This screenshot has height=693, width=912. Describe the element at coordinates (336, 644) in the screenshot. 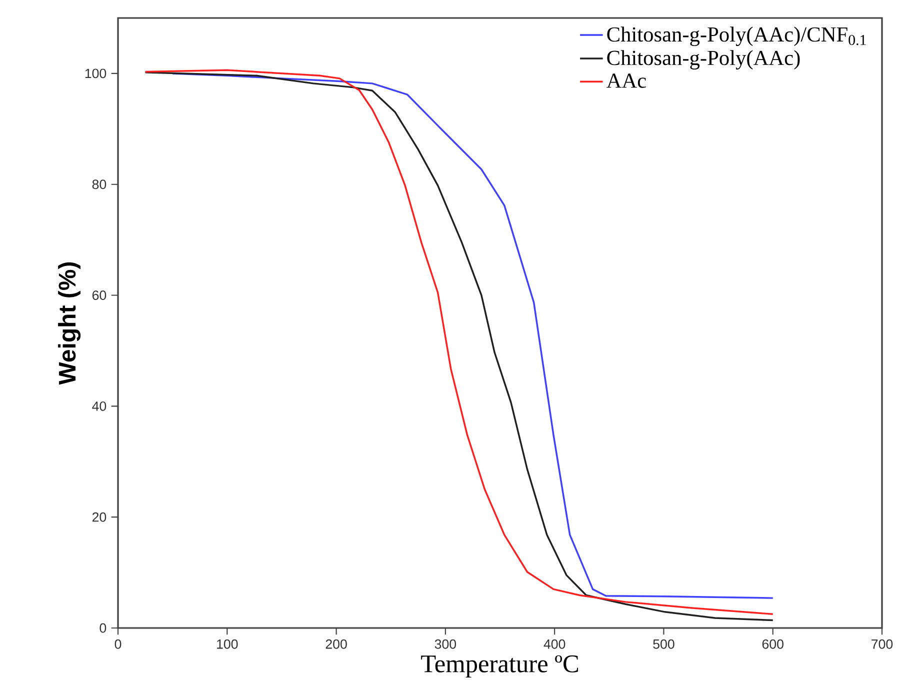

I see `x-tick-label: 200` at that location.